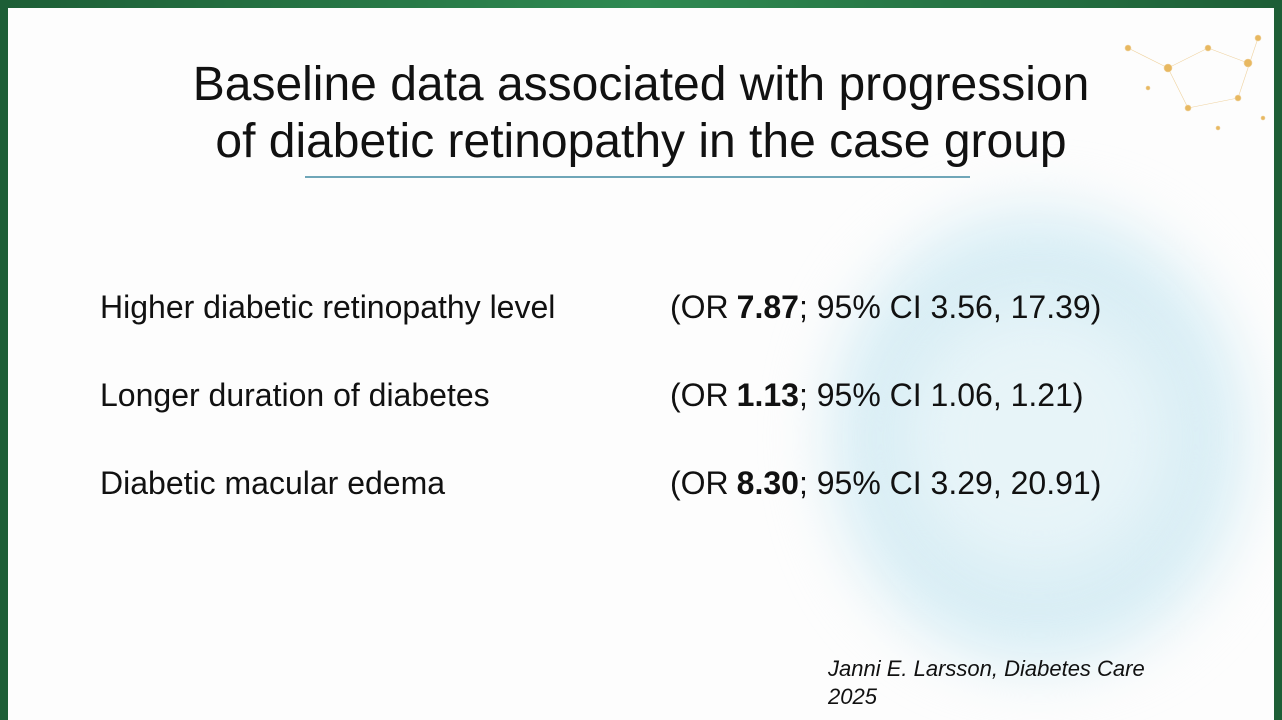  What do you see at coordinates (950, 307) in the screenshot?
I see `confidence-interval: ; 95% CI 3.56, 17.39)` at bounding box center [950, 307].